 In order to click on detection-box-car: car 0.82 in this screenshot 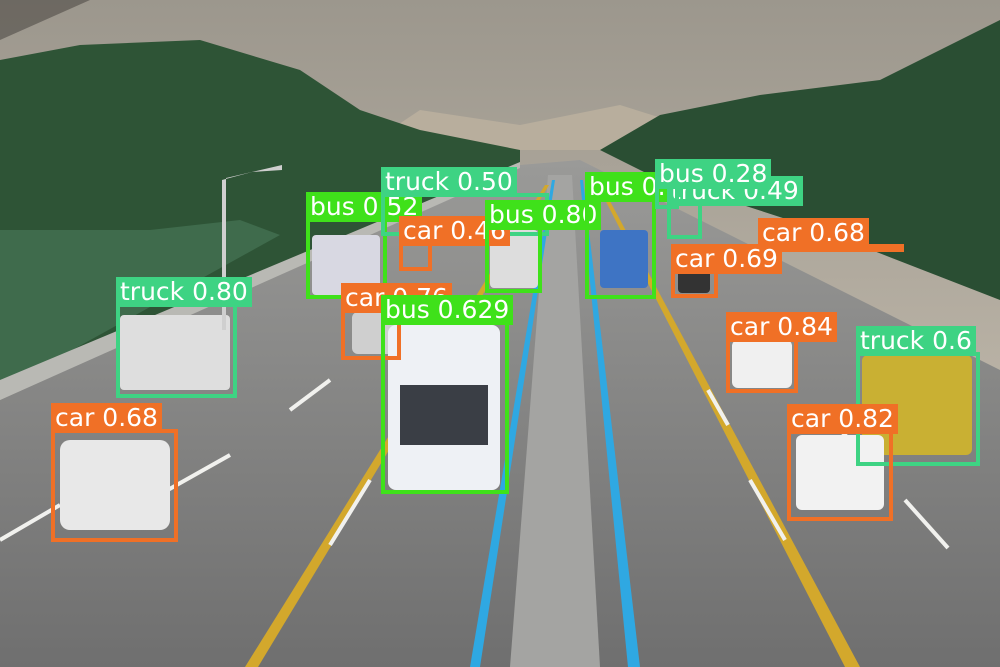, I will do `click(842, 462)`.